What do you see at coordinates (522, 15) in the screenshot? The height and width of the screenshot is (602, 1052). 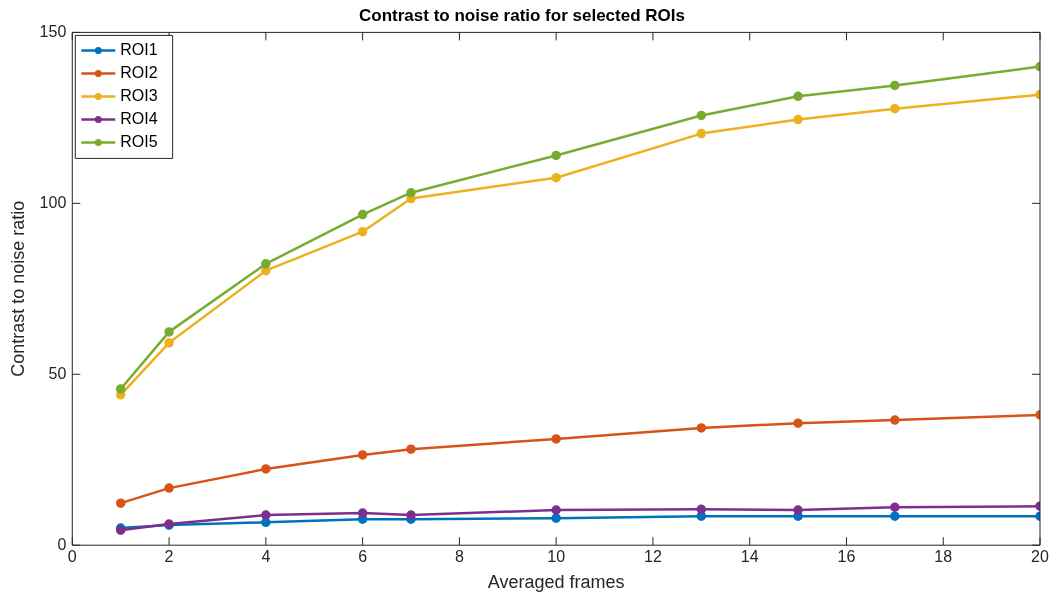 I see `chart-title: Contrast to noise ratio for selected ROIs` at bounding box center [522, 15].